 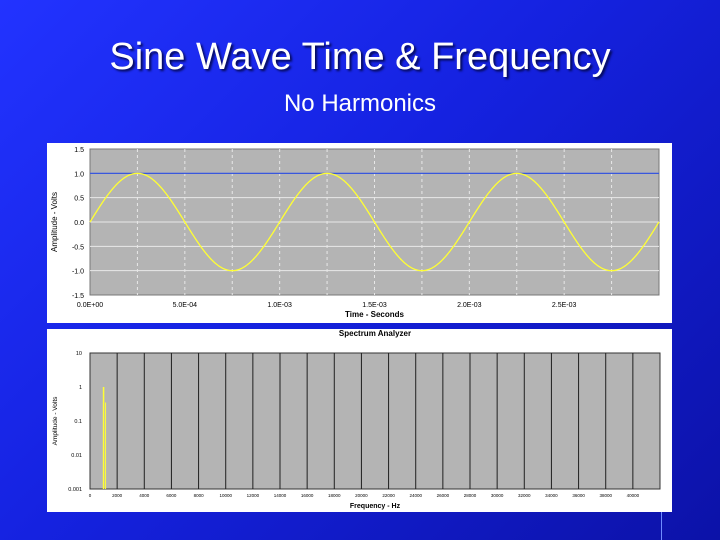 I want to click on x-tick-label: 4000, so click(x=144, y=495).